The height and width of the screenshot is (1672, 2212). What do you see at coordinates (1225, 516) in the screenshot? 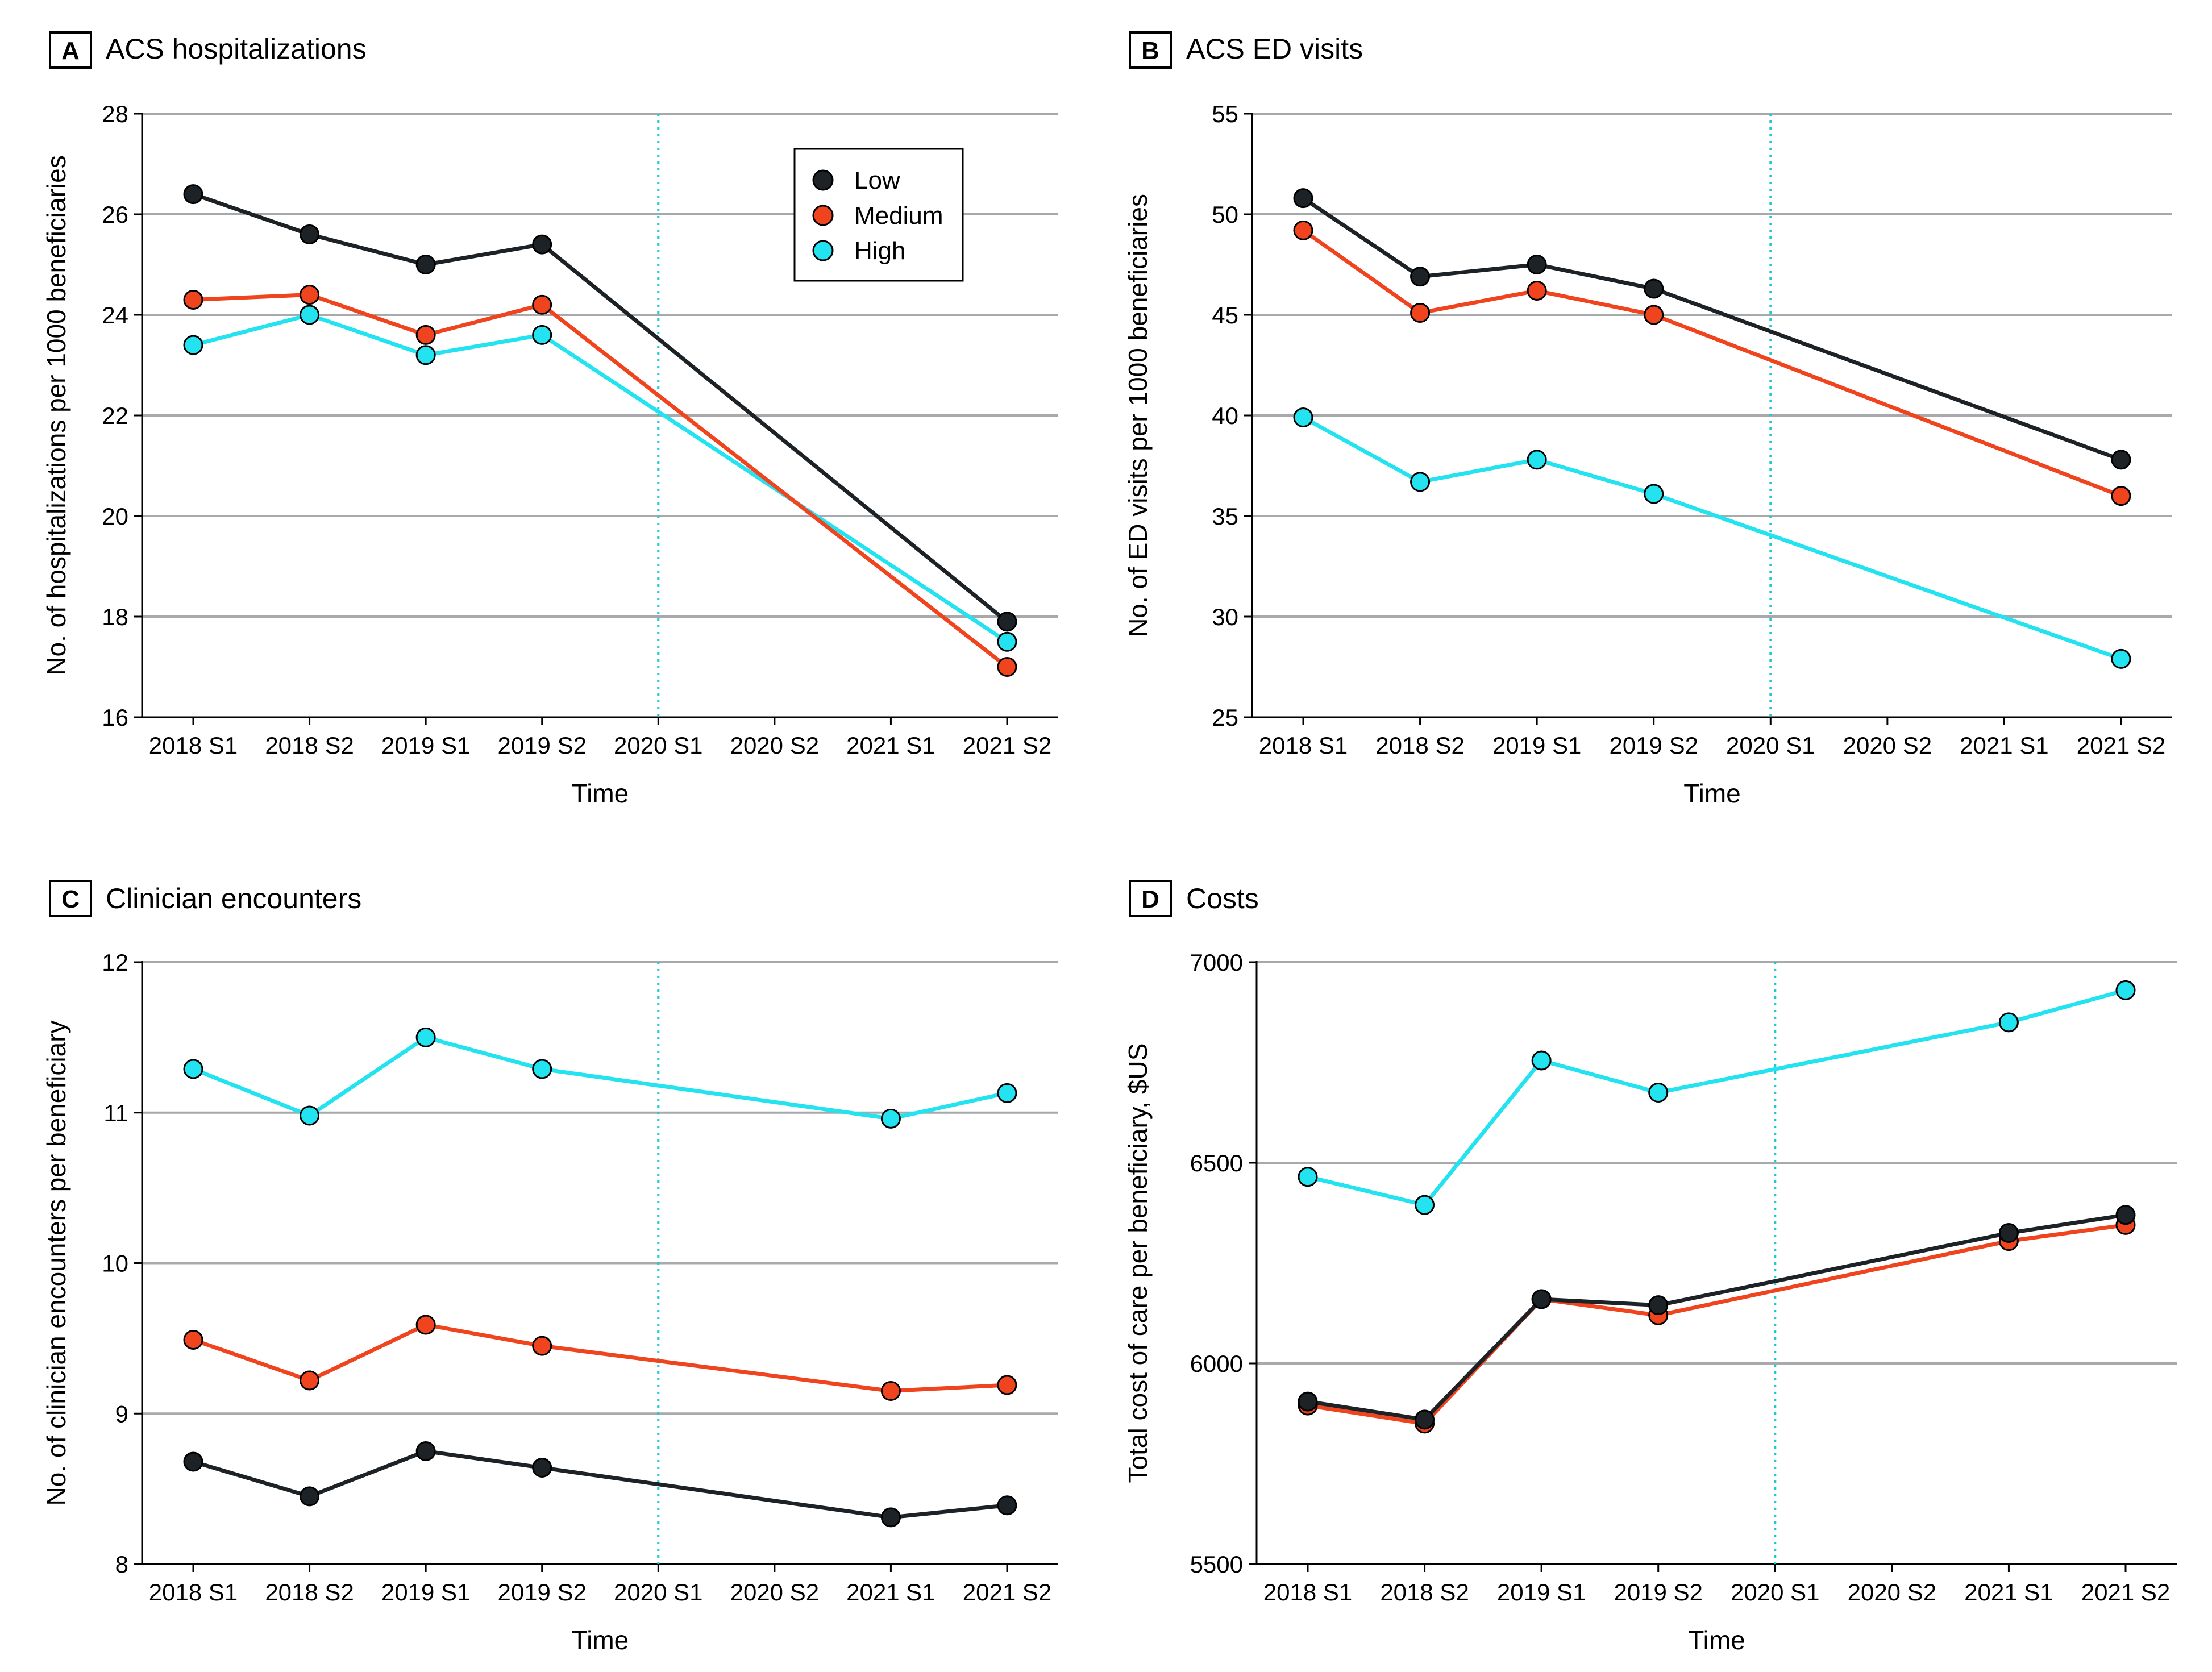
I see `y-tick-label: 35` at bounding box center [1225, 516].